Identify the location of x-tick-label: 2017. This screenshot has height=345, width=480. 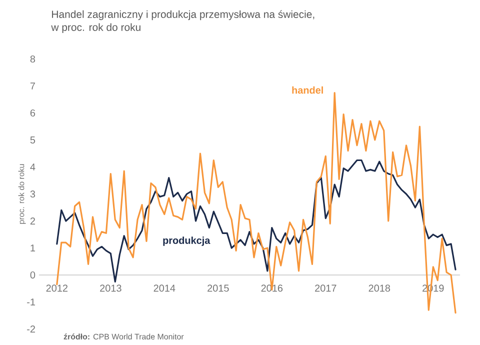
(325, 288).